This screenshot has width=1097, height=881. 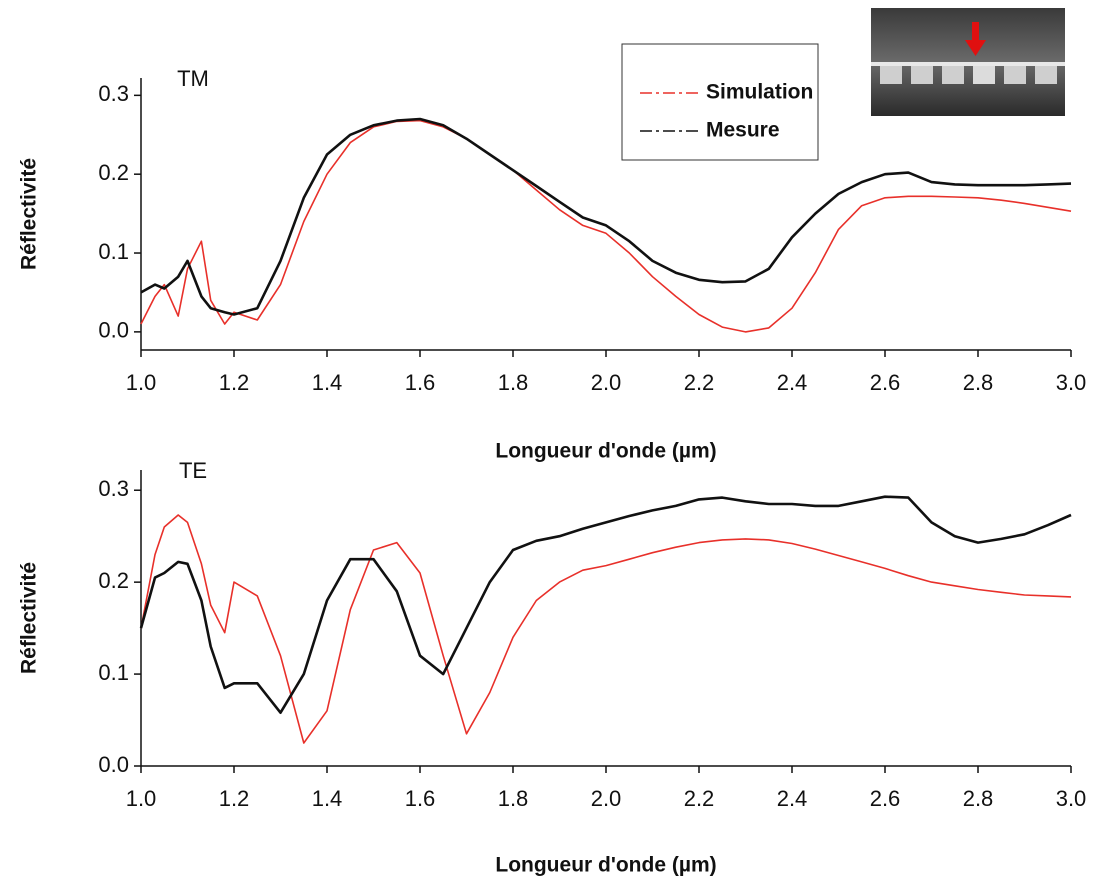 I want to click on legend-box, so click(x=720, y=102).